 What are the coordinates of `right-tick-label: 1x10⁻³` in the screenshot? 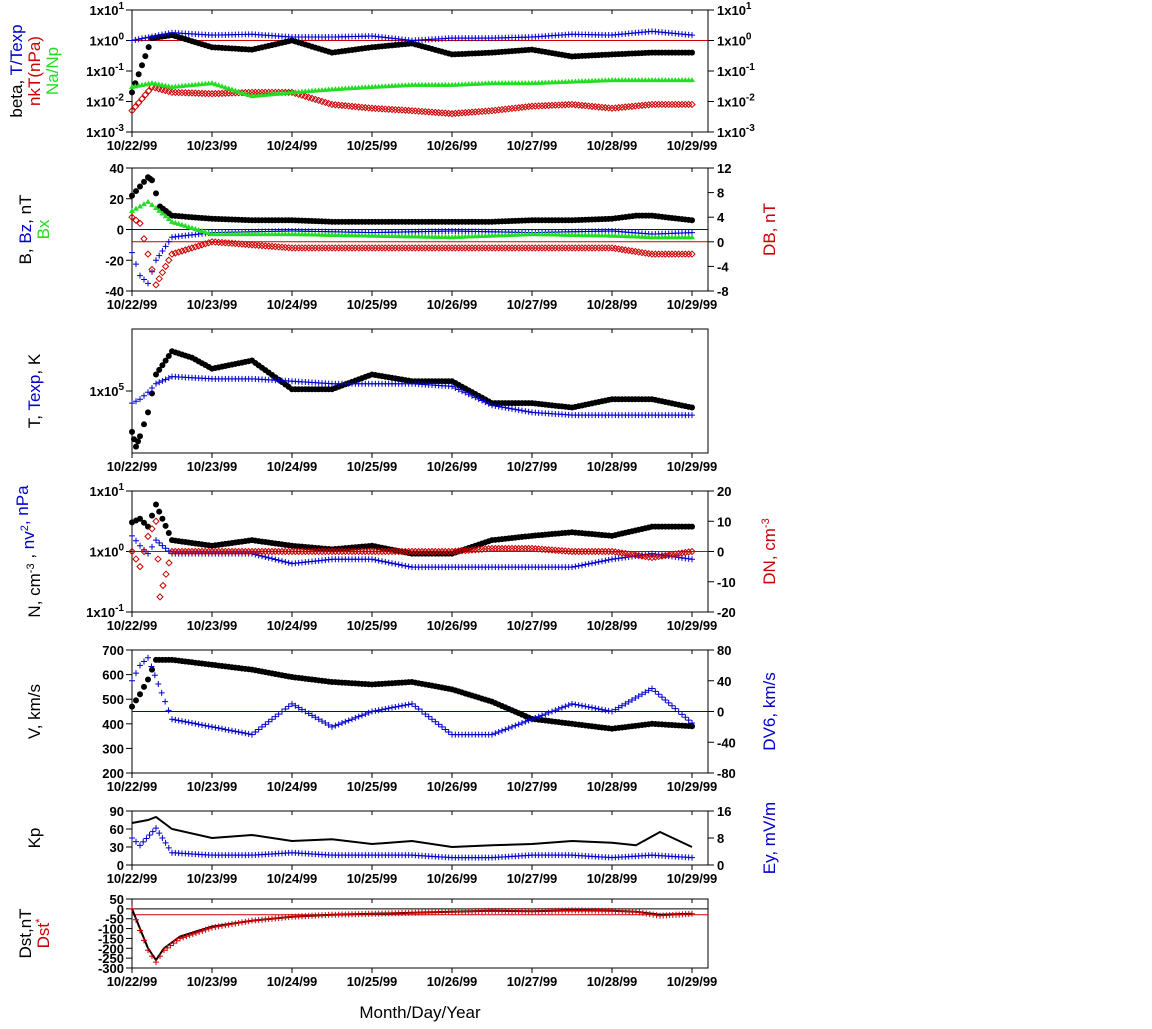 It's located at (736, 131).